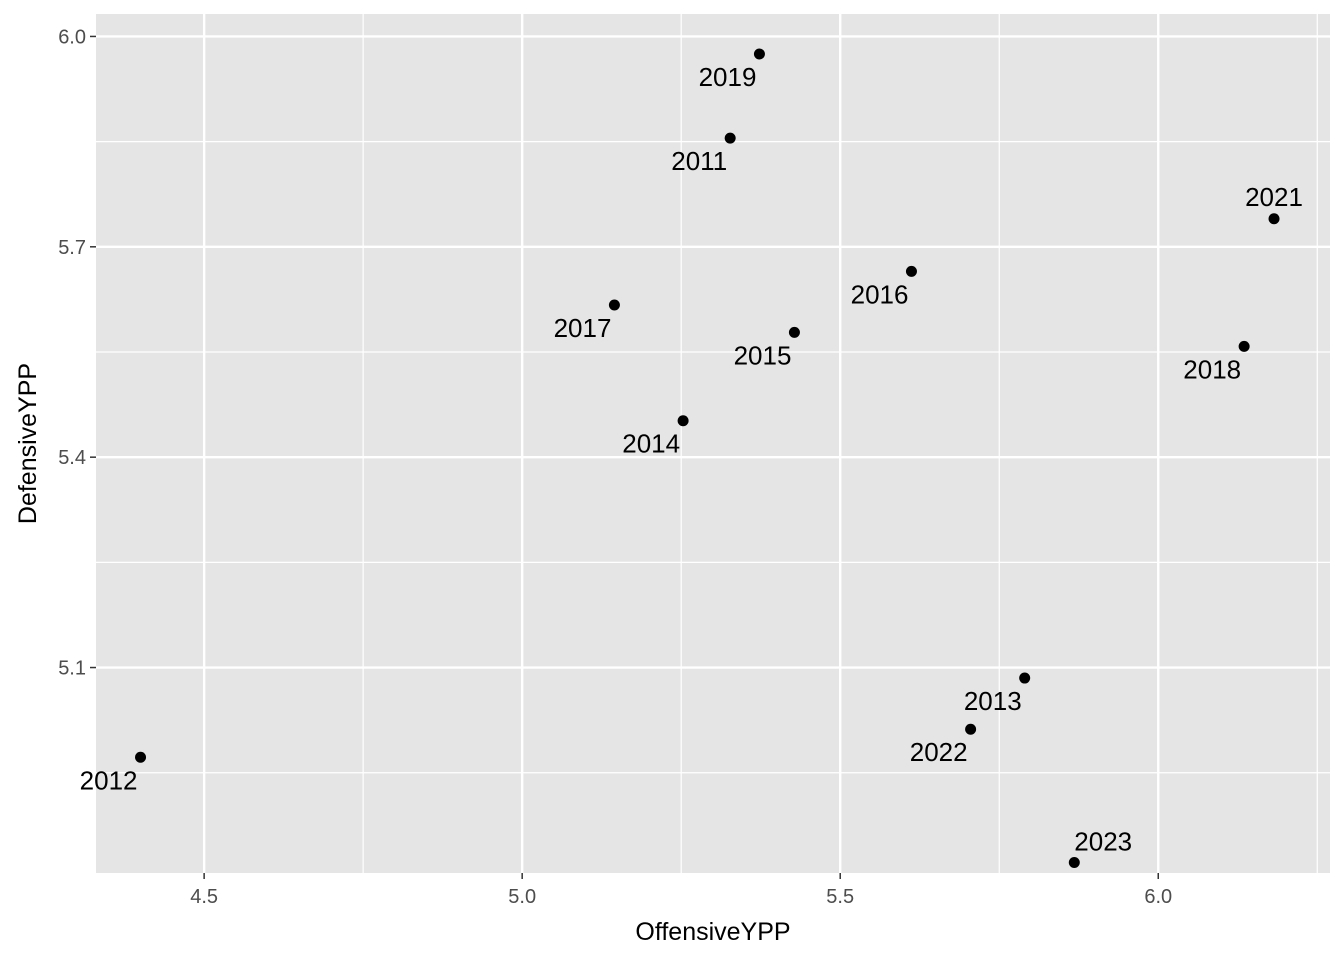 This screenshot has height=960, width=1344. Describe the element at coordinates (1274, 197) in the screenshot. I see `point-label-2021: 2021` at that location.